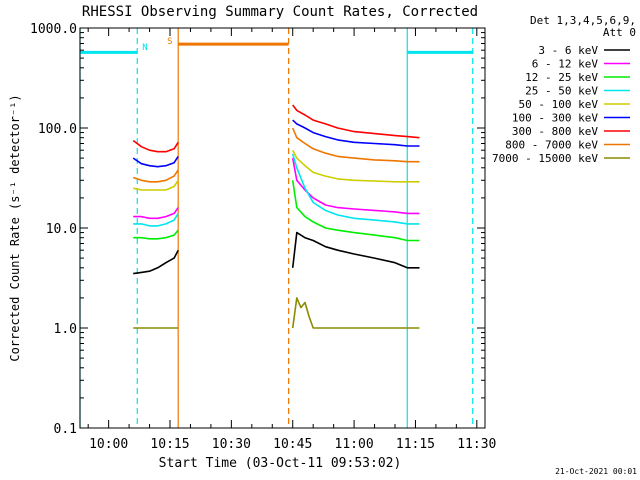 The width and height of the screenshot is (640, 480). I want to click on y-tick-label-2: 10.0, so click(61, 229).